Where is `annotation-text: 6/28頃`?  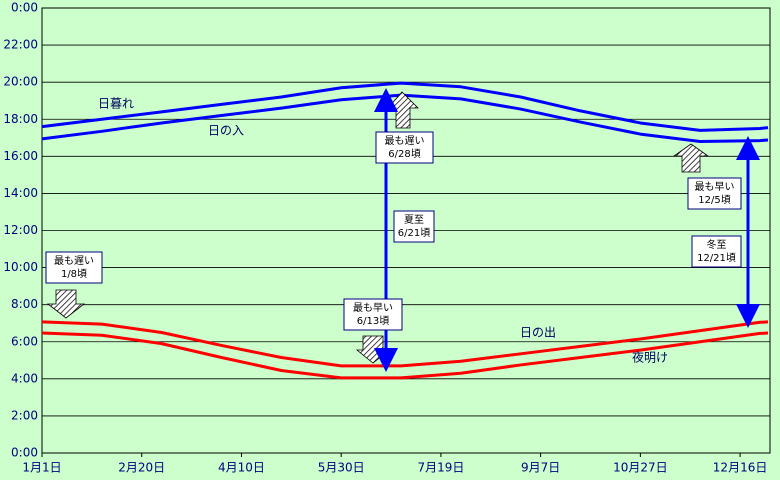
annotation-text: 6/28頃 is located at coordinates (404, 154).